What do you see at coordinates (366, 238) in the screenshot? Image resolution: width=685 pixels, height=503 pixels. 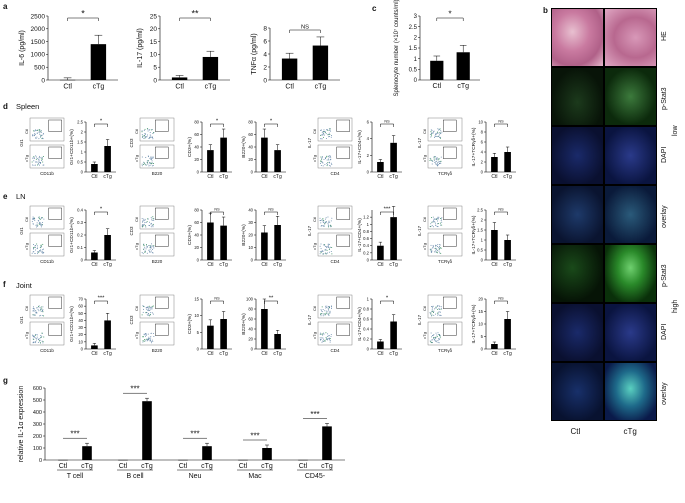 I see `y-tick-label: 0.6` at bounding box center [366, 238].